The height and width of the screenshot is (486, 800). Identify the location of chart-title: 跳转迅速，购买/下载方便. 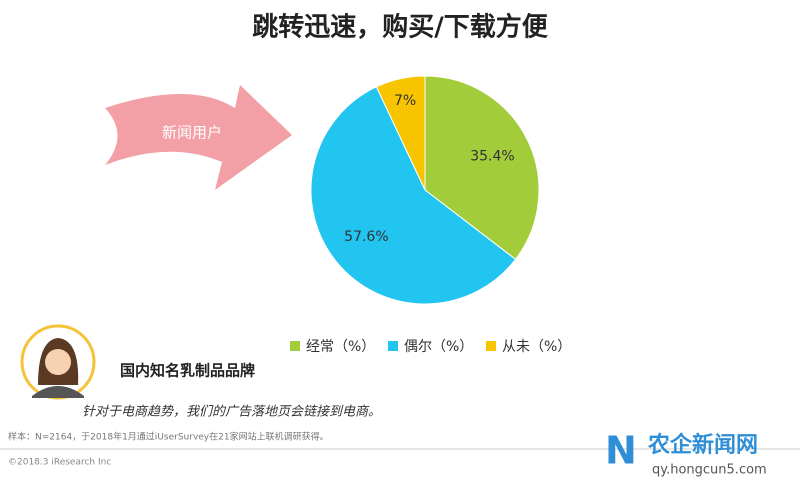
(400, 27).